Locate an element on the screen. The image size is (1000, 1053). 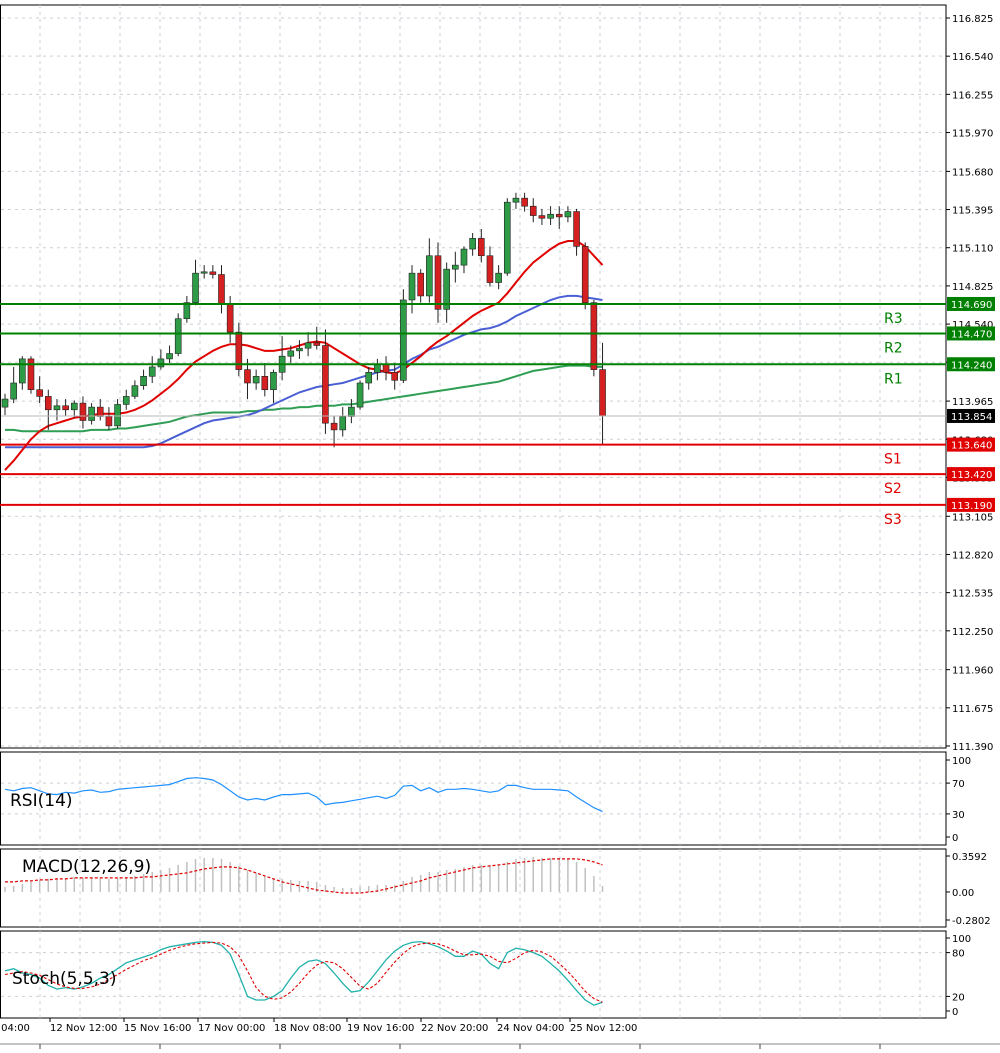
stoch-k-line is located at coordinates (303, 973).